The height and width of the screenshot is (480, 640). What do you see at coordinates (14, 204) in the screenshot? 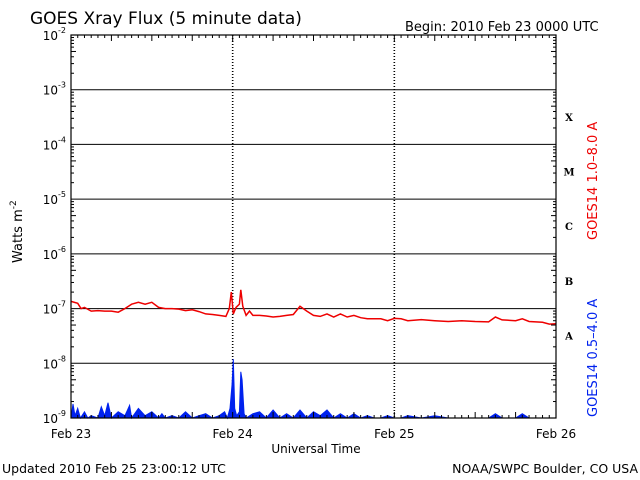
I see `y-axis-label-exponent: -2` at bounding box center [14, 204].